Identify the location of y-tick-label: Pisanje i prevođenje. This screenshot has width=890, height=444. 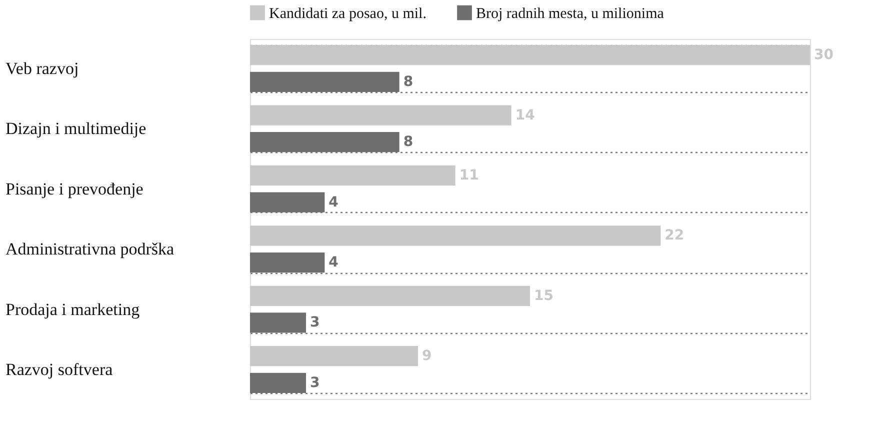
(75, 188).